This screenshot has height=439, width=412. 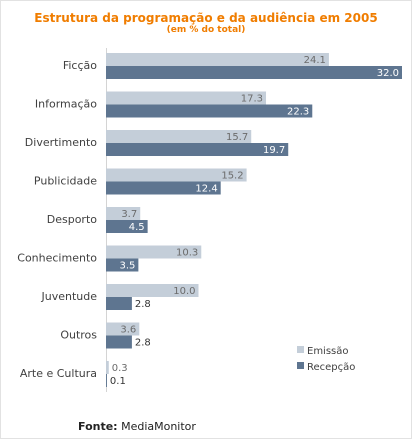 I want to click on data-label: 12.4, so click(x=206, y=189).